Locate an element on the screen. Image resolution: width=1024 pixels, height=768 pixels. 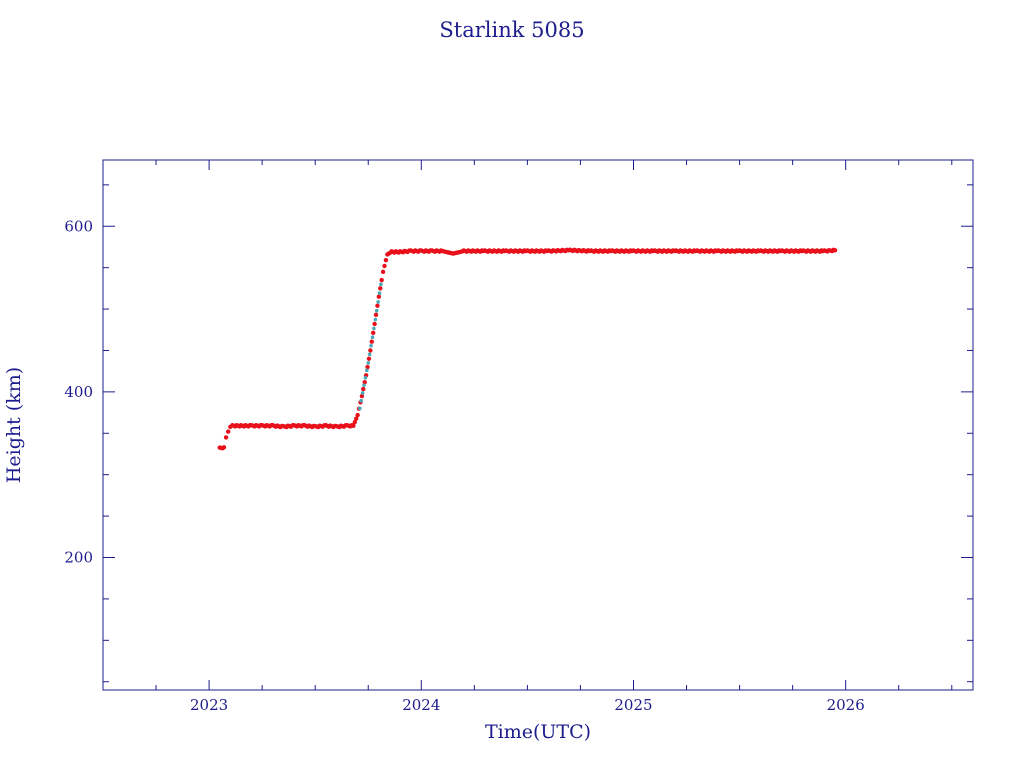
y-tick-label: 400 is located at coordinates (78, 392).